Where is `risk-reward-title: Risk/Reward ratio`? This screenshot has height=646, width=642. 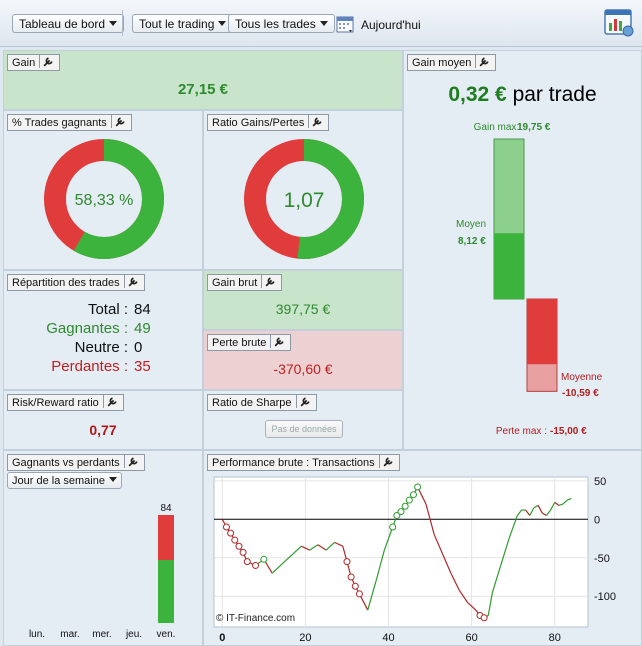 risk-reward-title: Risk/Reward ratio is located at coordinates (65, 402).